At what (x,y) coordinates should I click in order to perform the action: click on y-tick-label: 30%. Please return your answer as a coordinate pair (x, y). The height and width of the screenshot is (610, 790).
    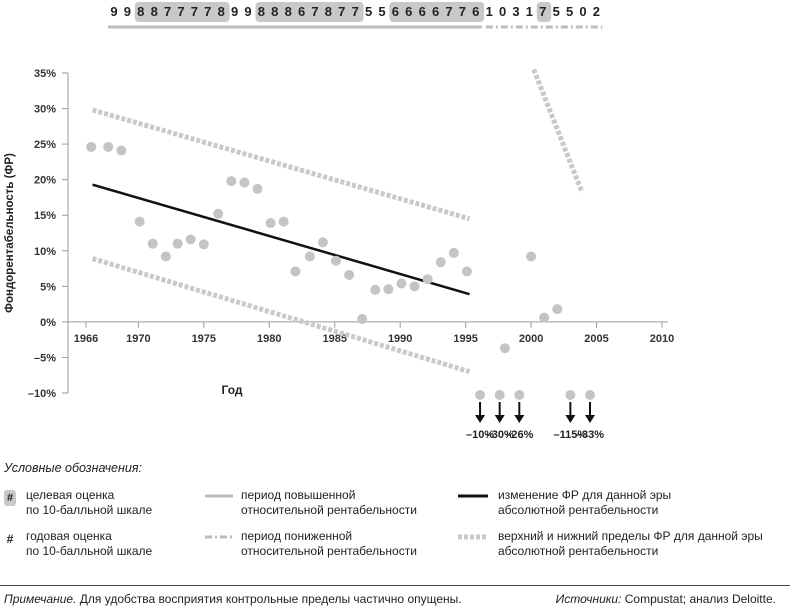
    Looking at the image, I should click on (45, 110).